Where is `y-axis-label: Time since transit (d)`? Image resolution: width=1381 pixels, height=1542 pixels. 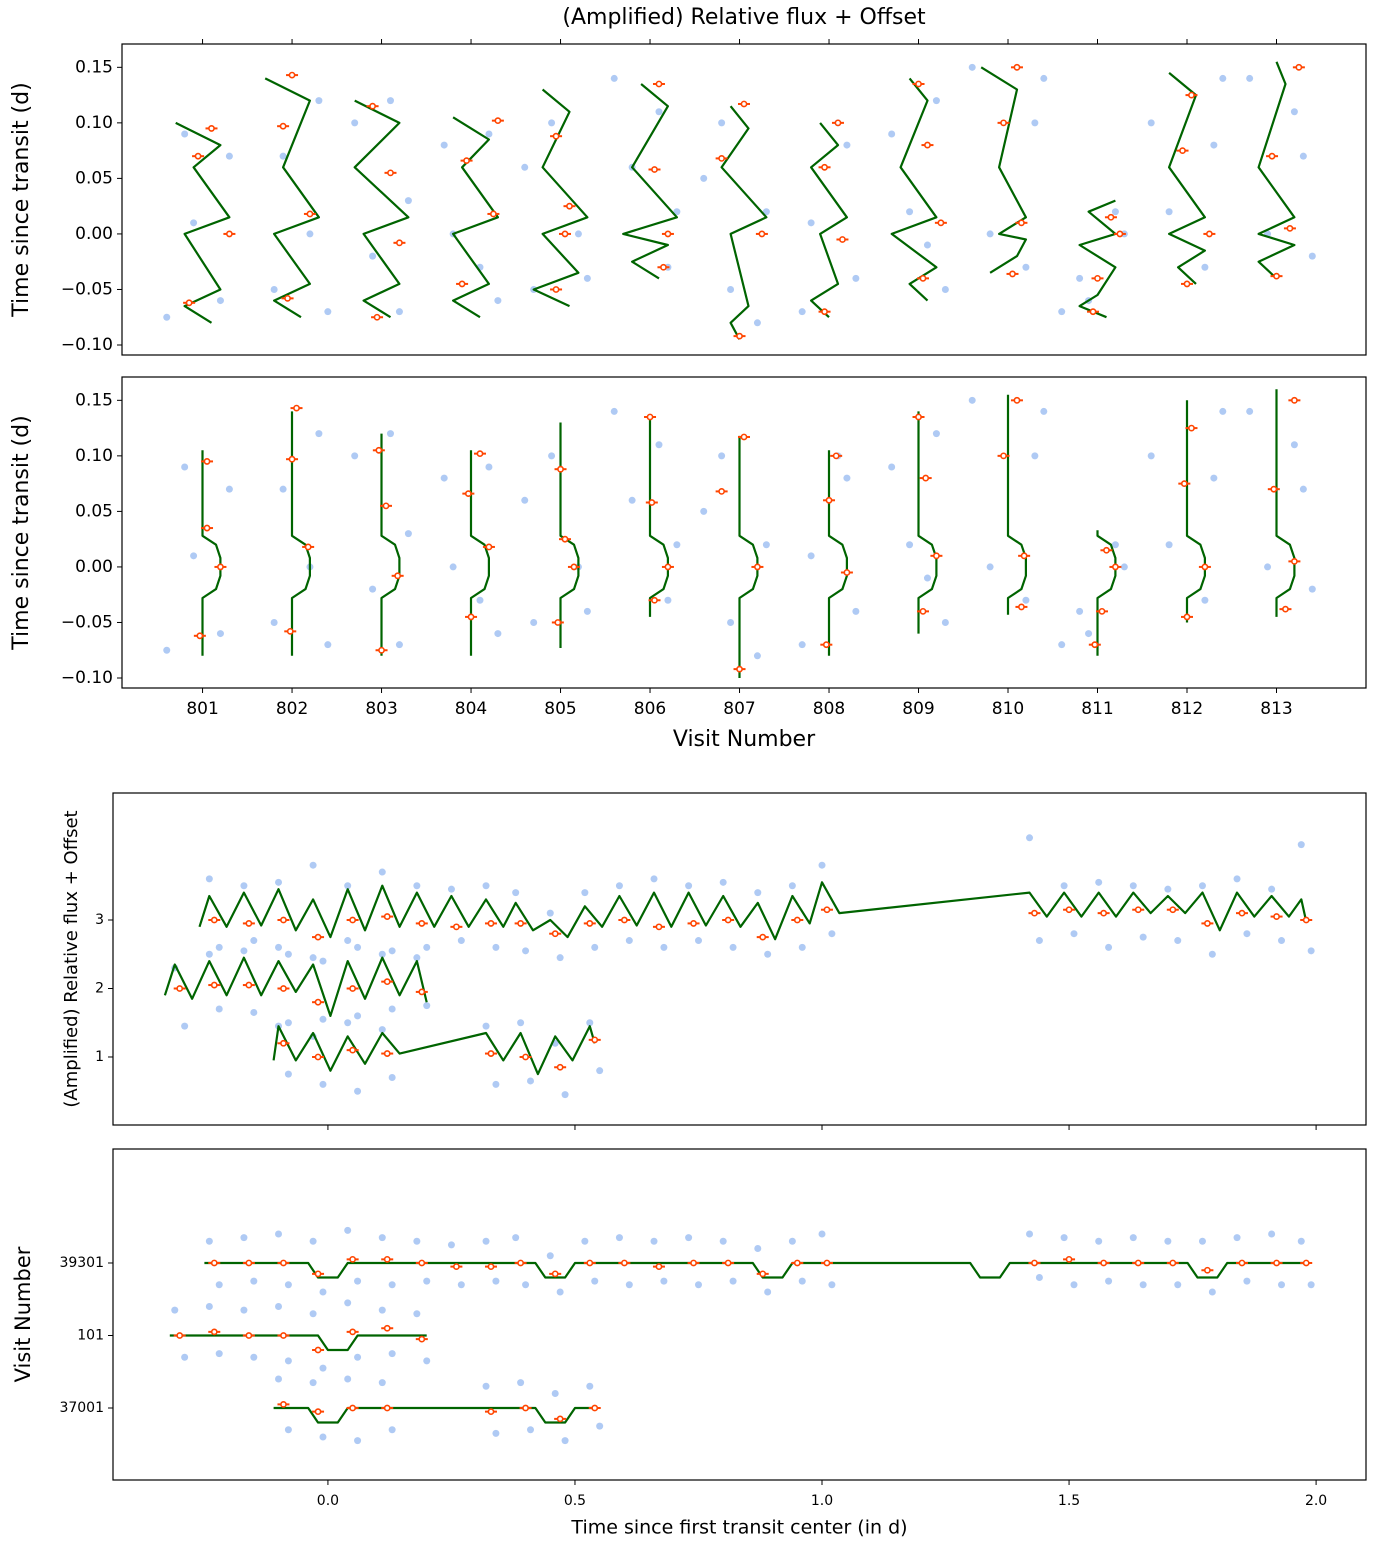 y-axis-label: Time since transit (d) is located at coordinates (21, 532).